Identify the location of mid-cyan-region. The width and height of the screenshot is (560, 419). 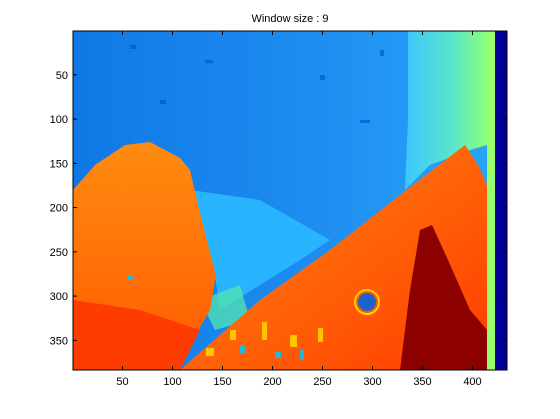
(260, 250).